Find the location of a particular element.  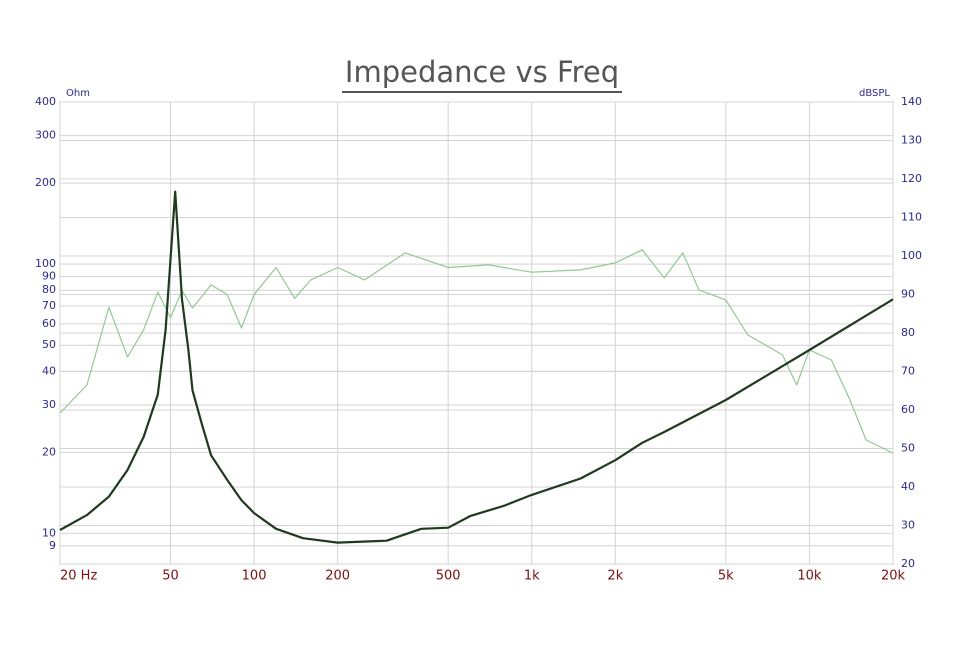

y2-tick-label: 110 is located at coordinates (911, 217).